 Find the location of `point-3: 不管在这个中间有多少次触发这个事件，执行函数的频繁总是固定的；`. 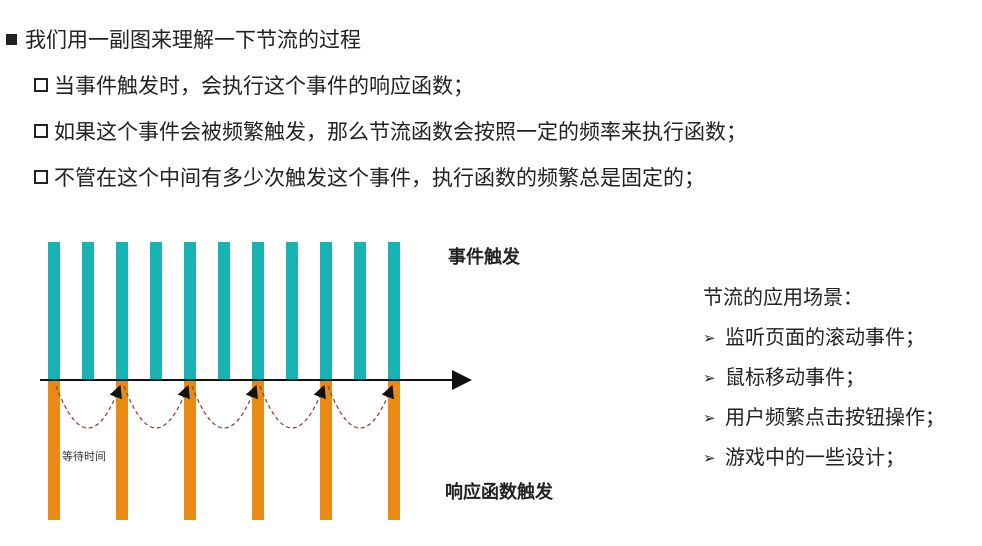

point-3: 不管在这个中间有多少次触发这个事件，执行函数的频繁总是固定的； is located at coordinates (369, 178).